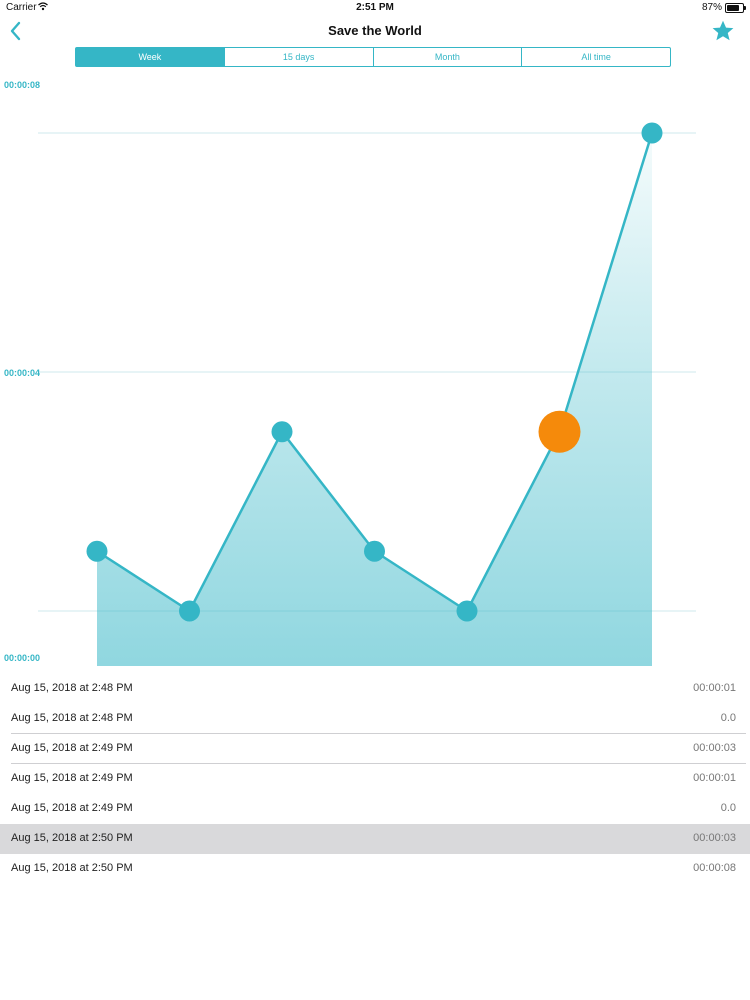 This screenshot has width=750, height=1000. I want to click on navigation-bar: Save the World, so click(375, 31).